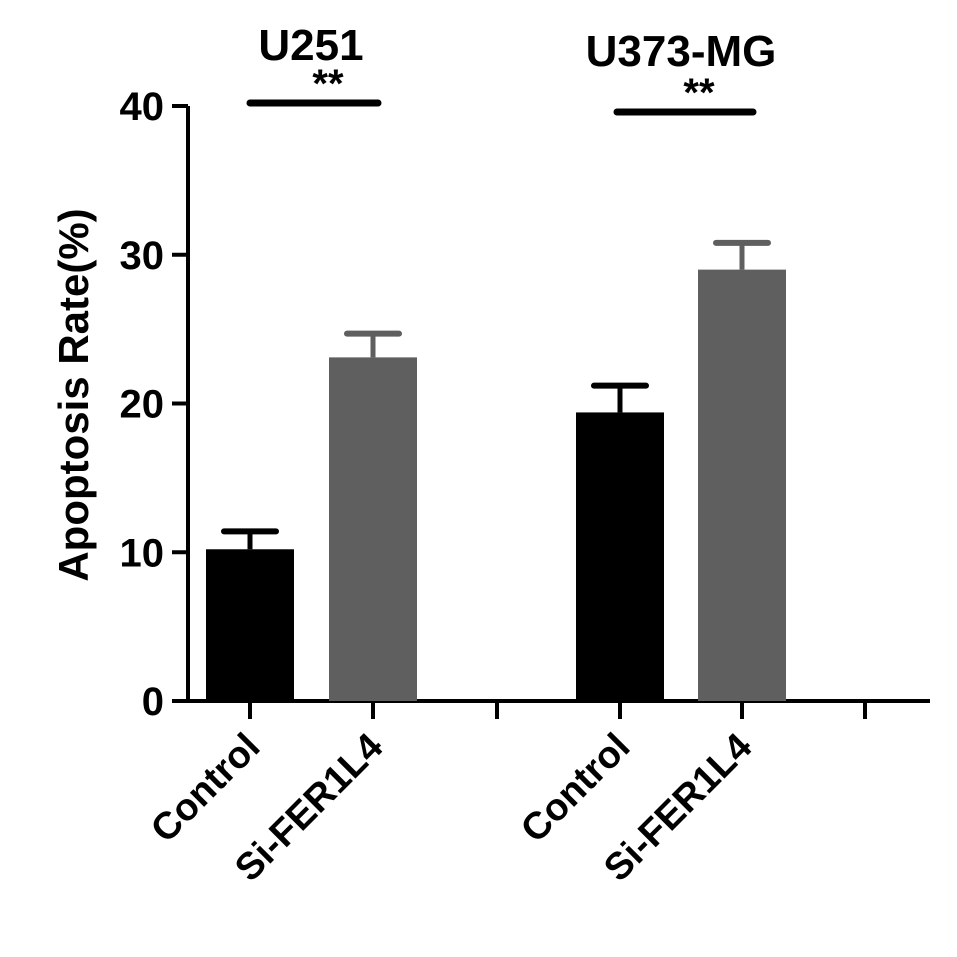  Describe the element at coordinates (310, 45) in the screenshot. I see `group-title: U251` at that location.